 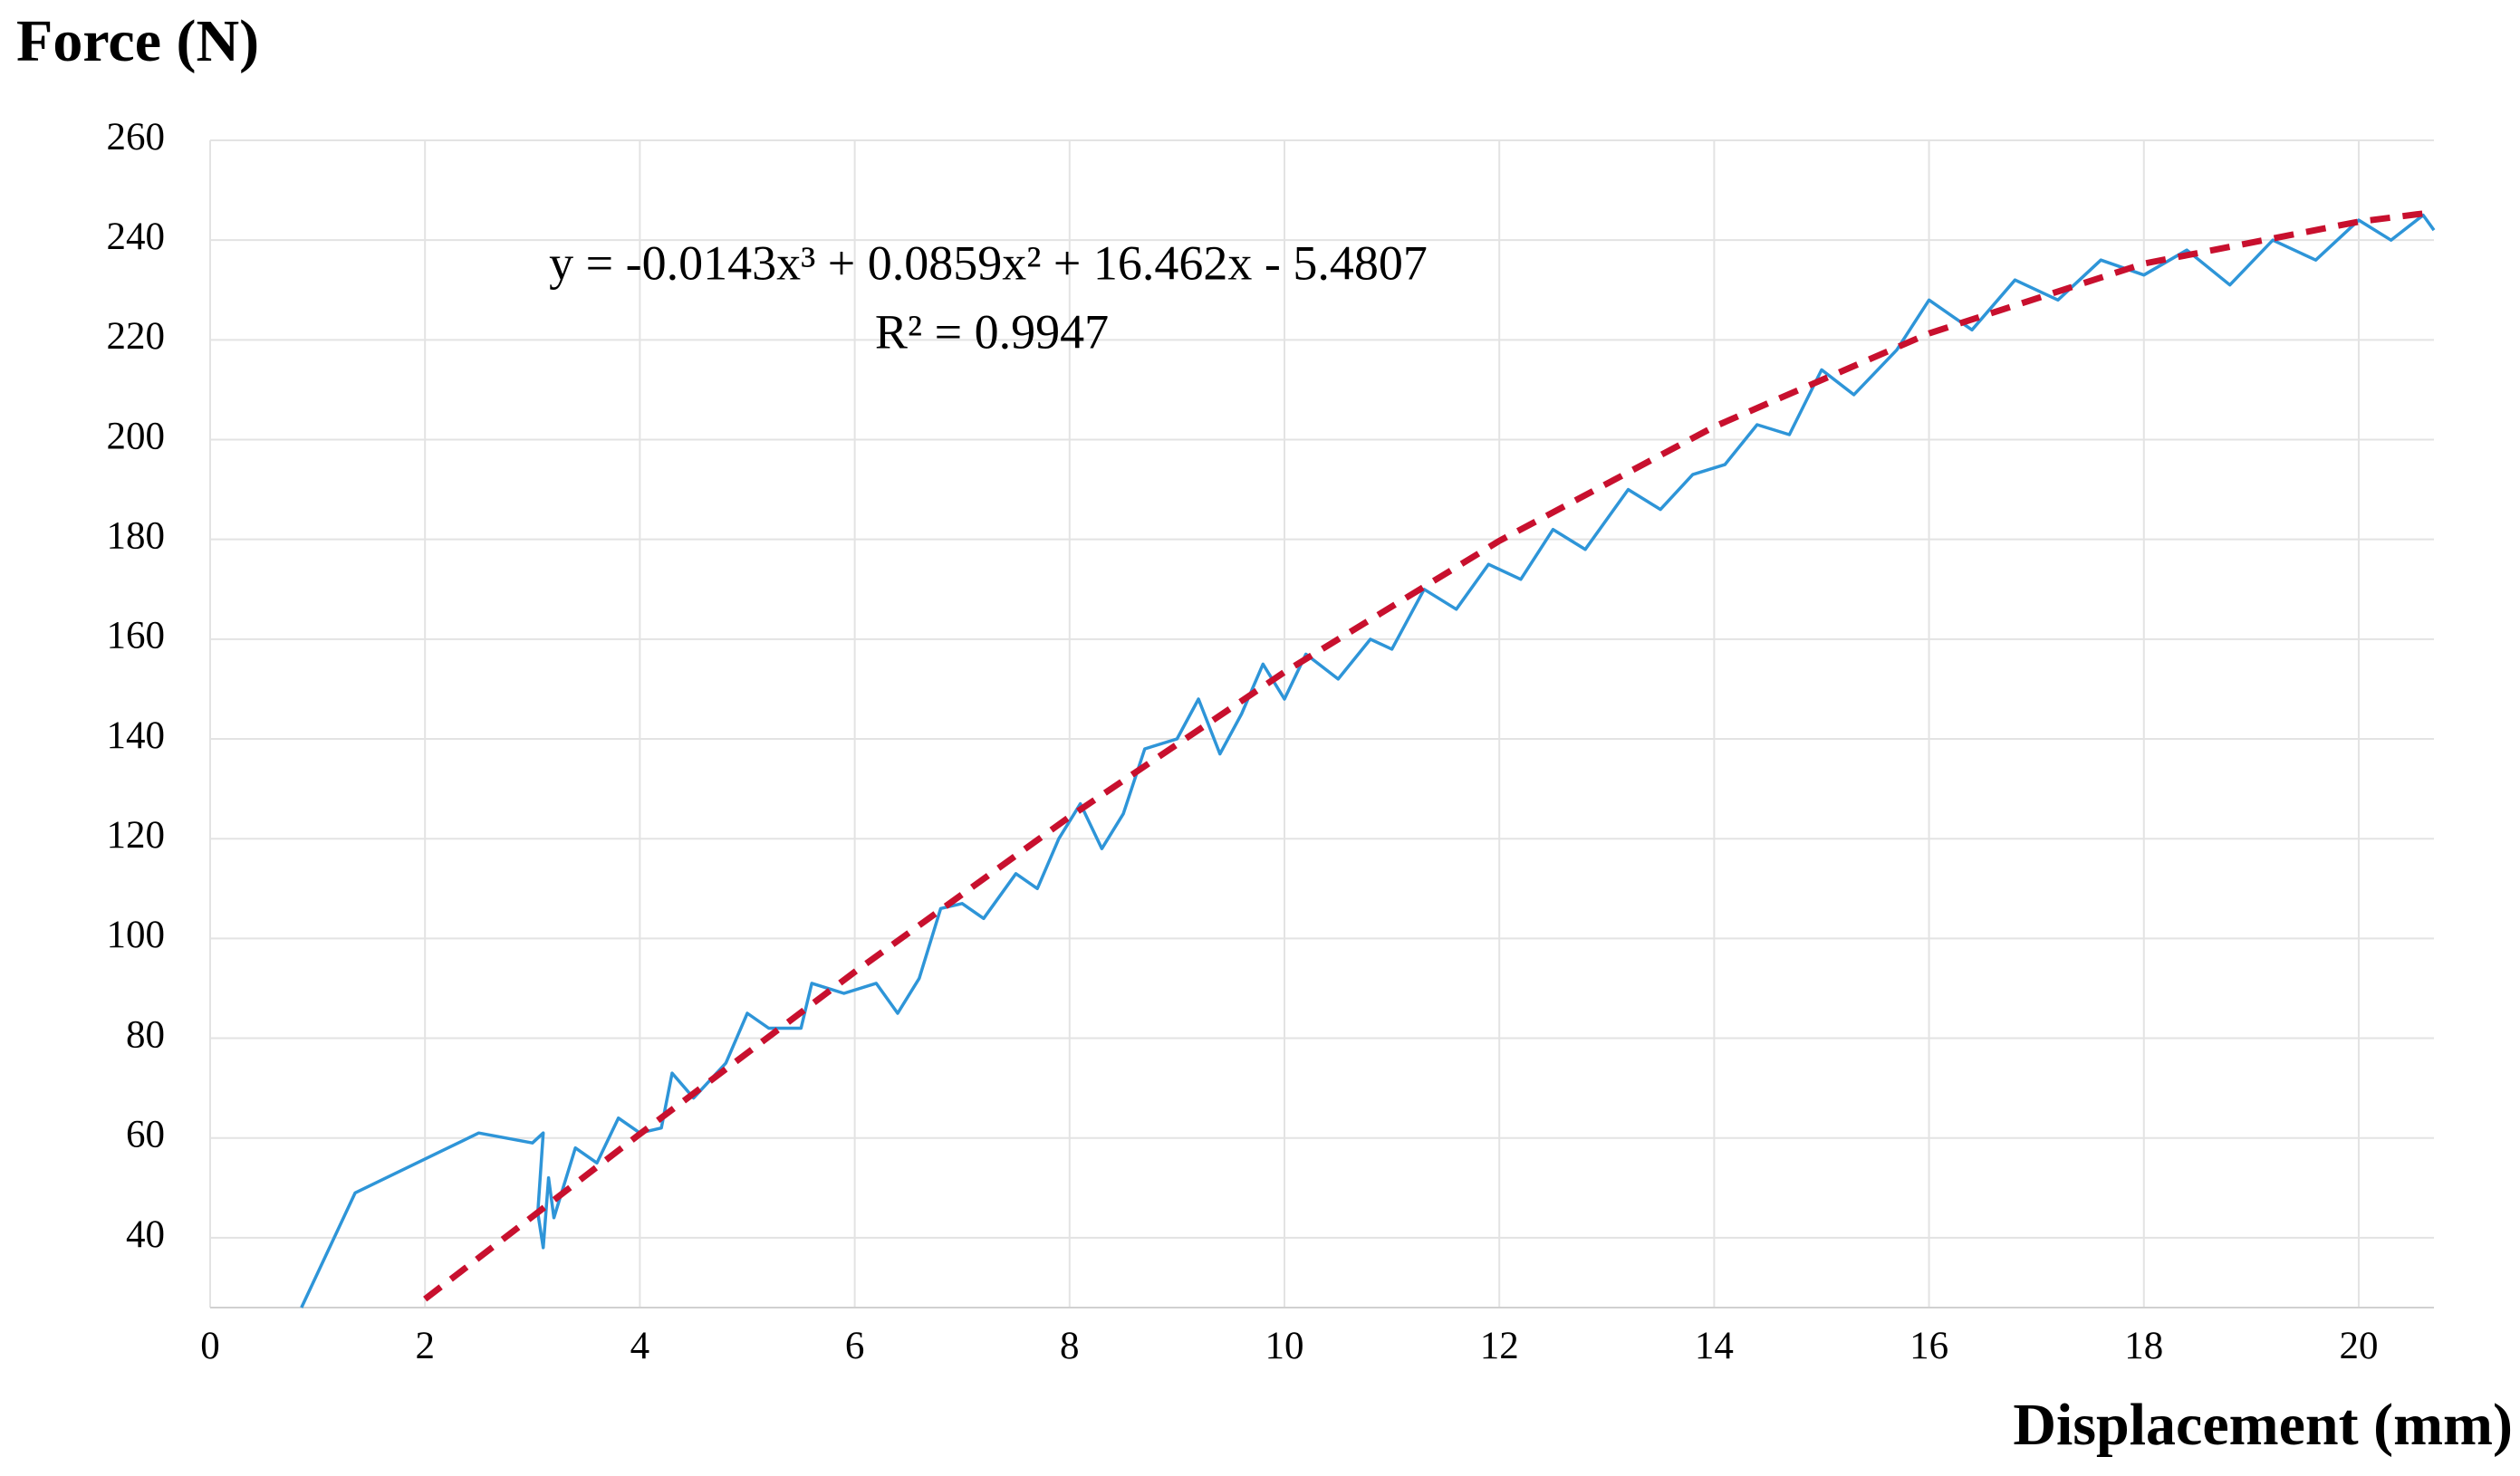 I want to click on x-axis-label: Displacement (mm), so click(x=2263, y=1425).